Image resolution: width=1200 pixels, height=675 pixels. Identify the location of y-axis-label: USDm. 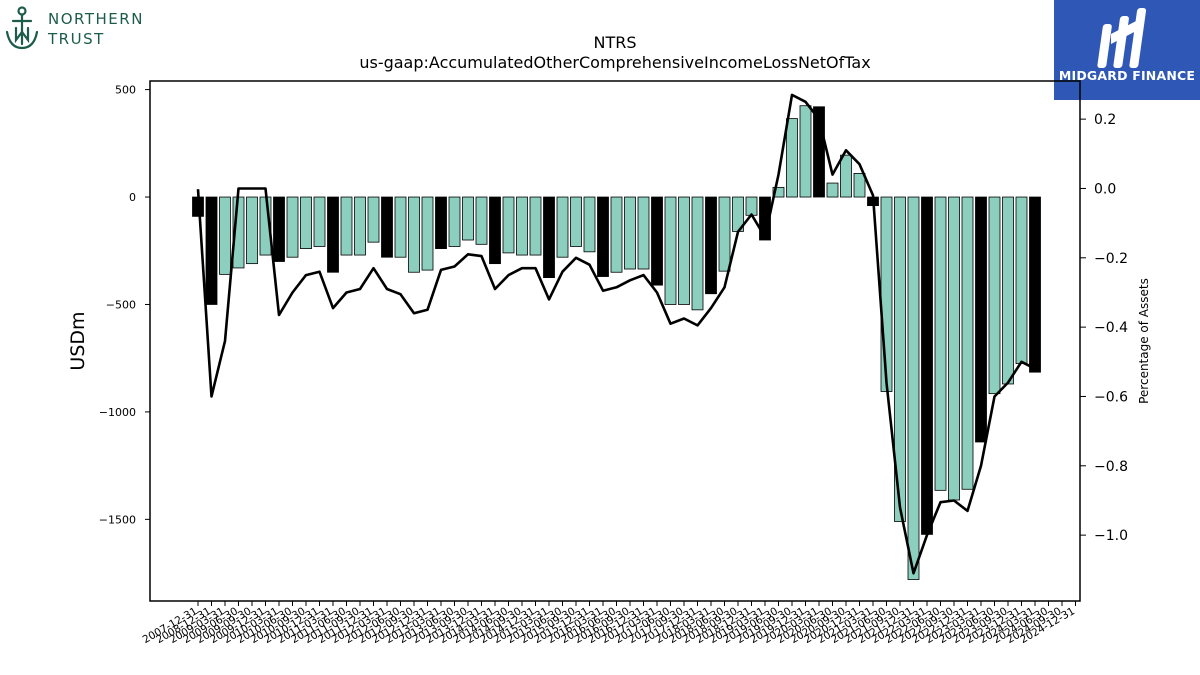
(78, 340).